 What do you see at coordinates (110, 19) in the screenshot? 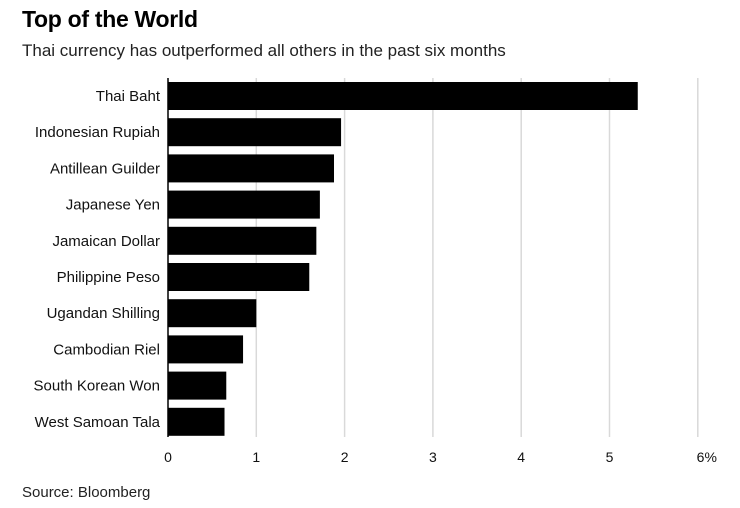
I see `chart-title: Top of the World` at bounding box center [110, 19].